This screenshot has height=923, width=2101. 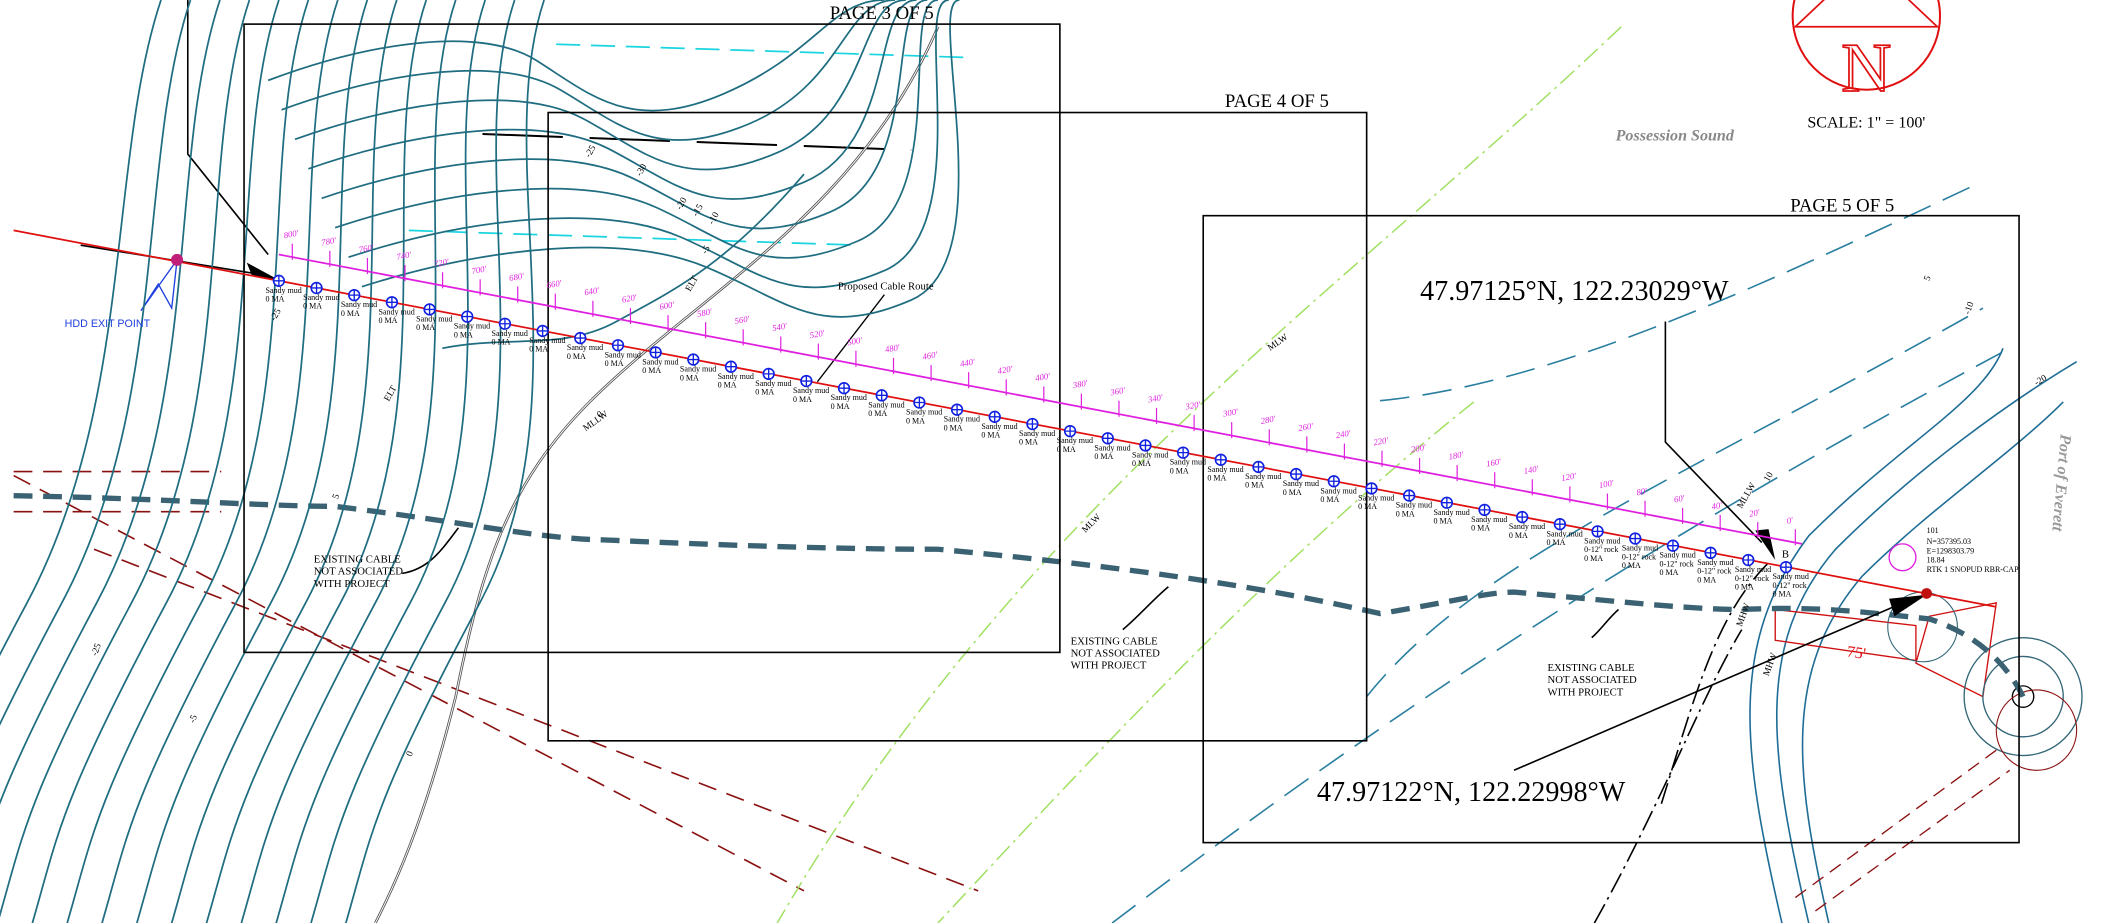 What do you see at coordinates (2041, 380) in the screenshot?
I see `contour-label: -20` at bounding box center [2041, 380].